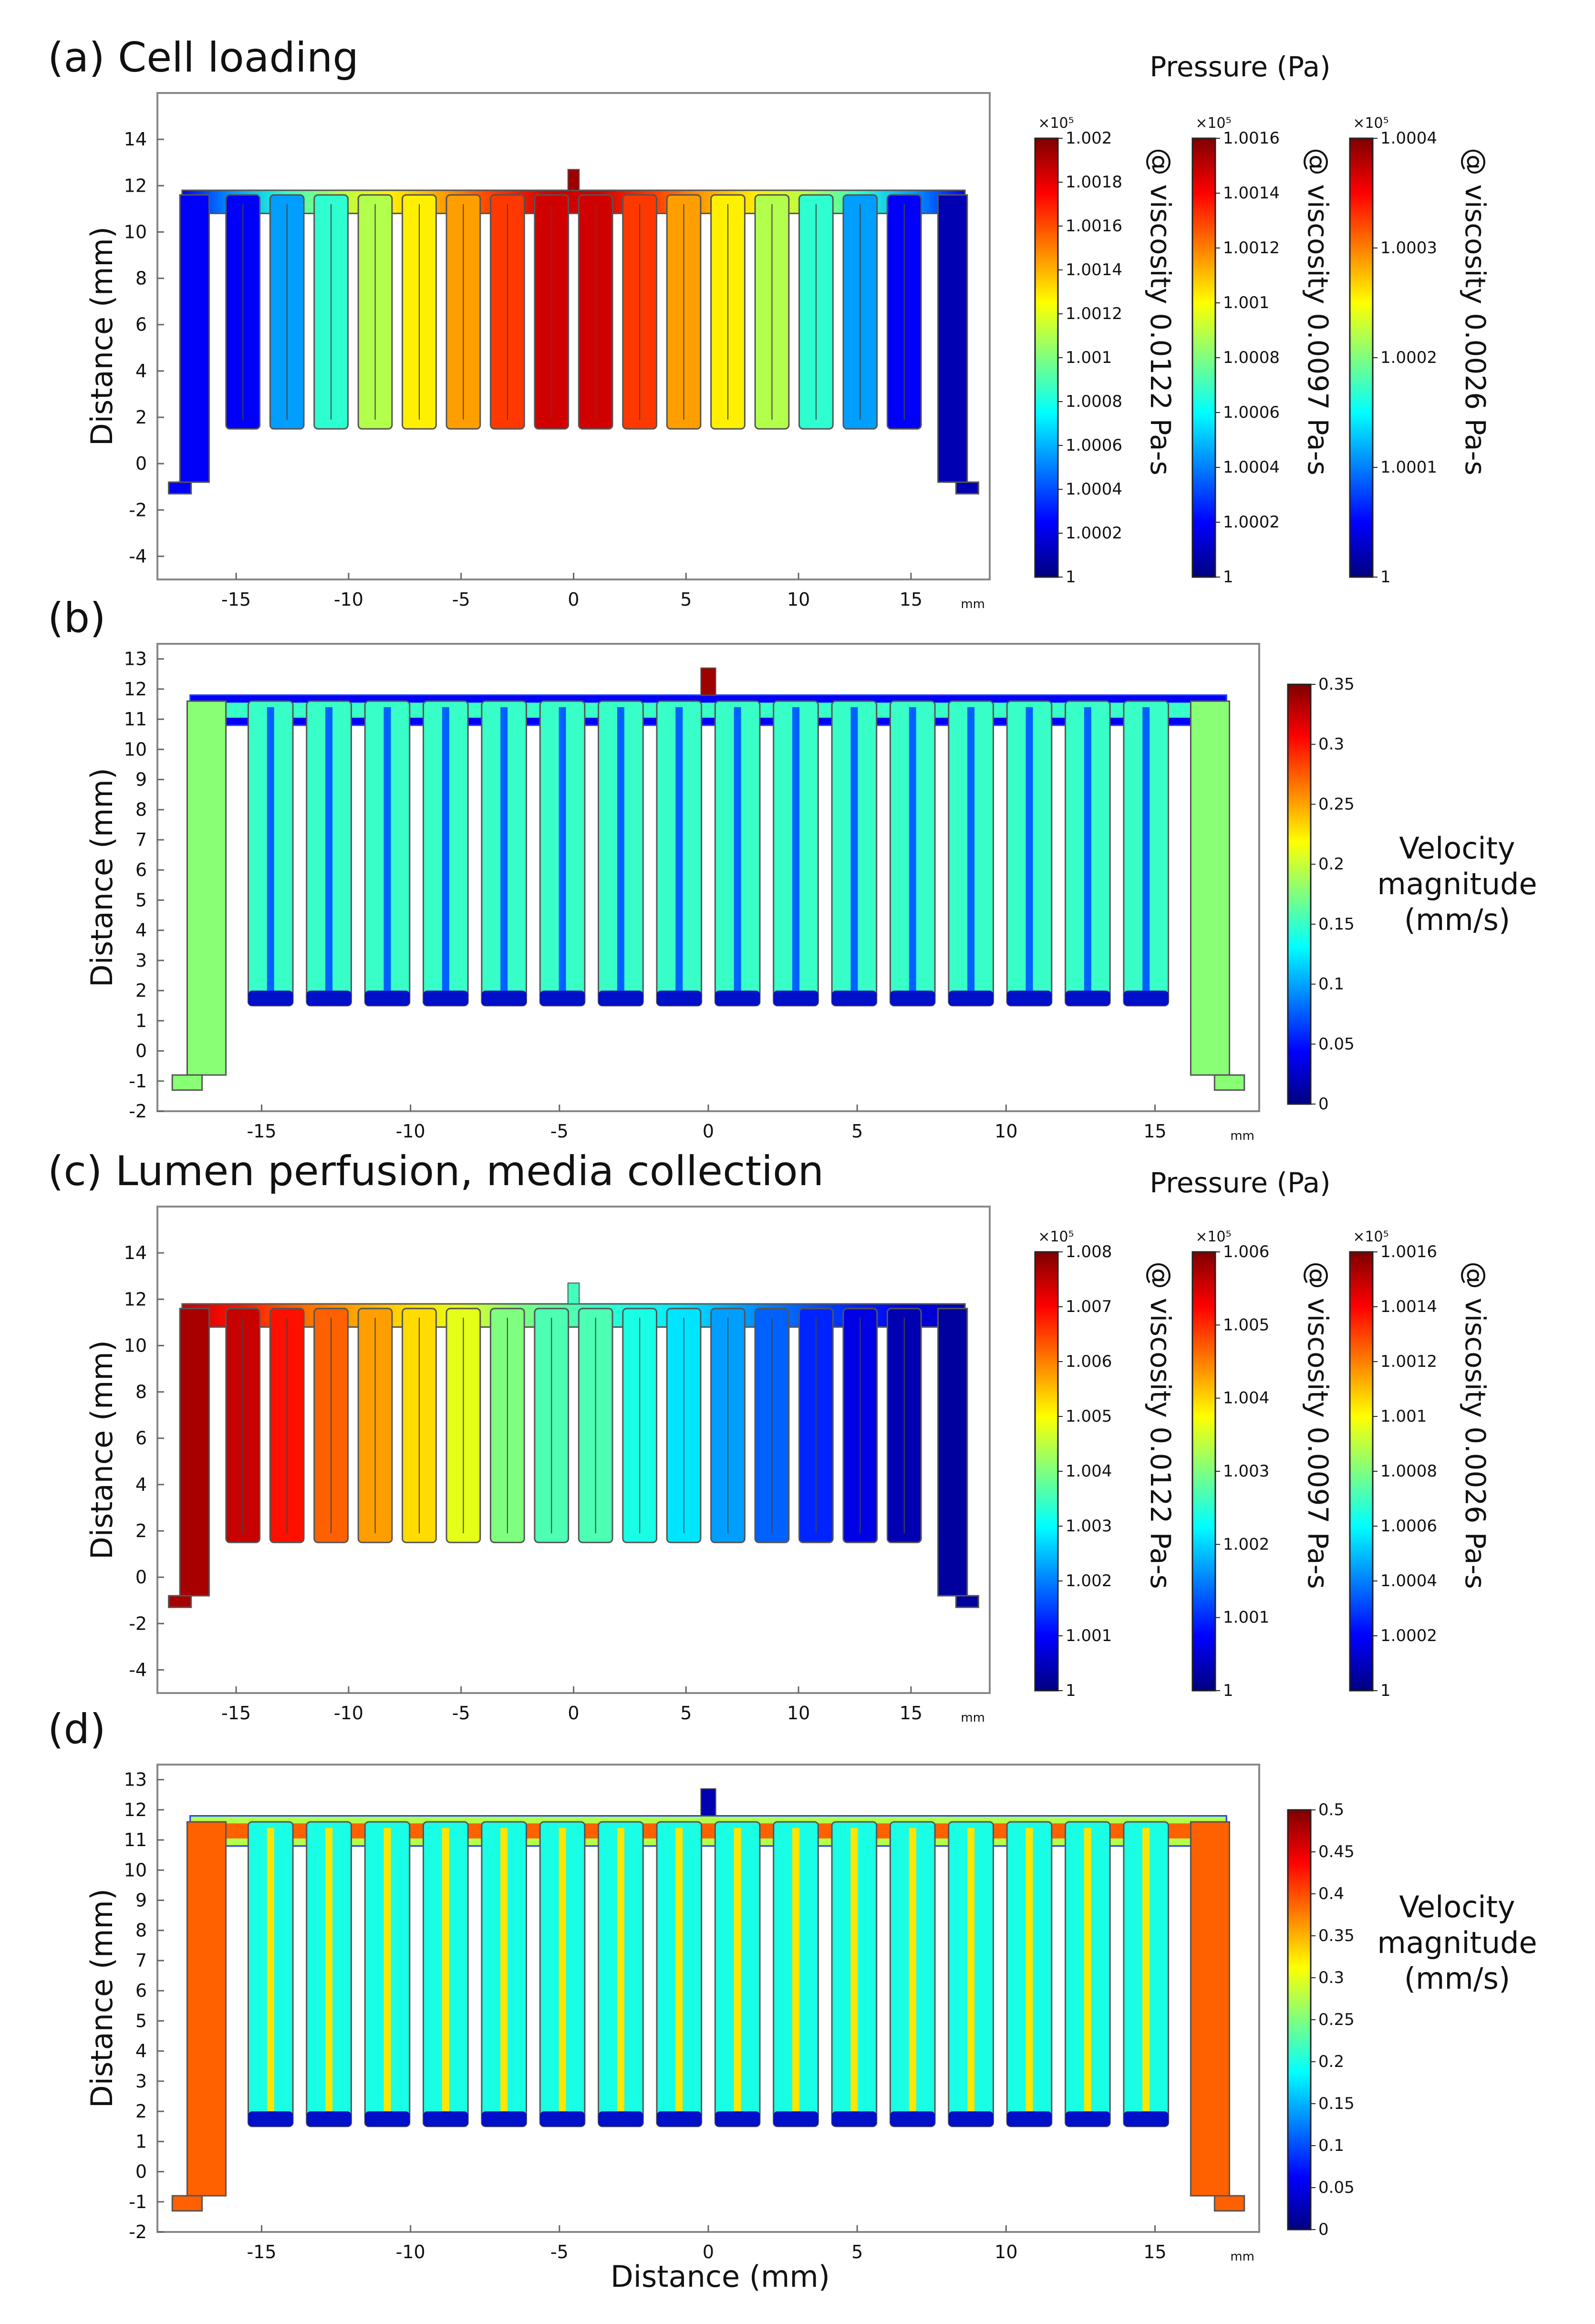 This screenshot has height=2324, width=1595. Describe the element at coordinates (461, 1713) in the screenshot. I see `panel-c-x-tick-label: -5` at that location.